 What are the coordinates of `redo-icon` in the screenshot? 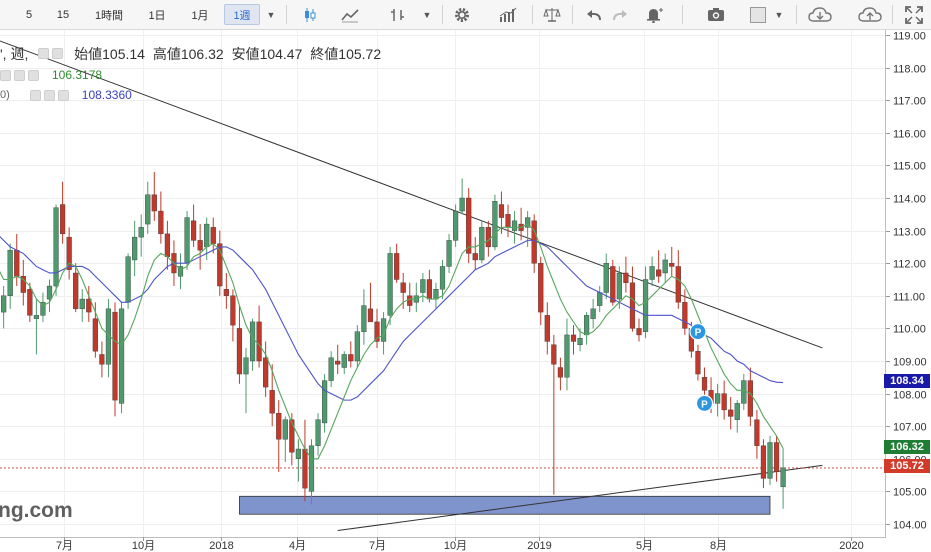 It's located at (620, 14).